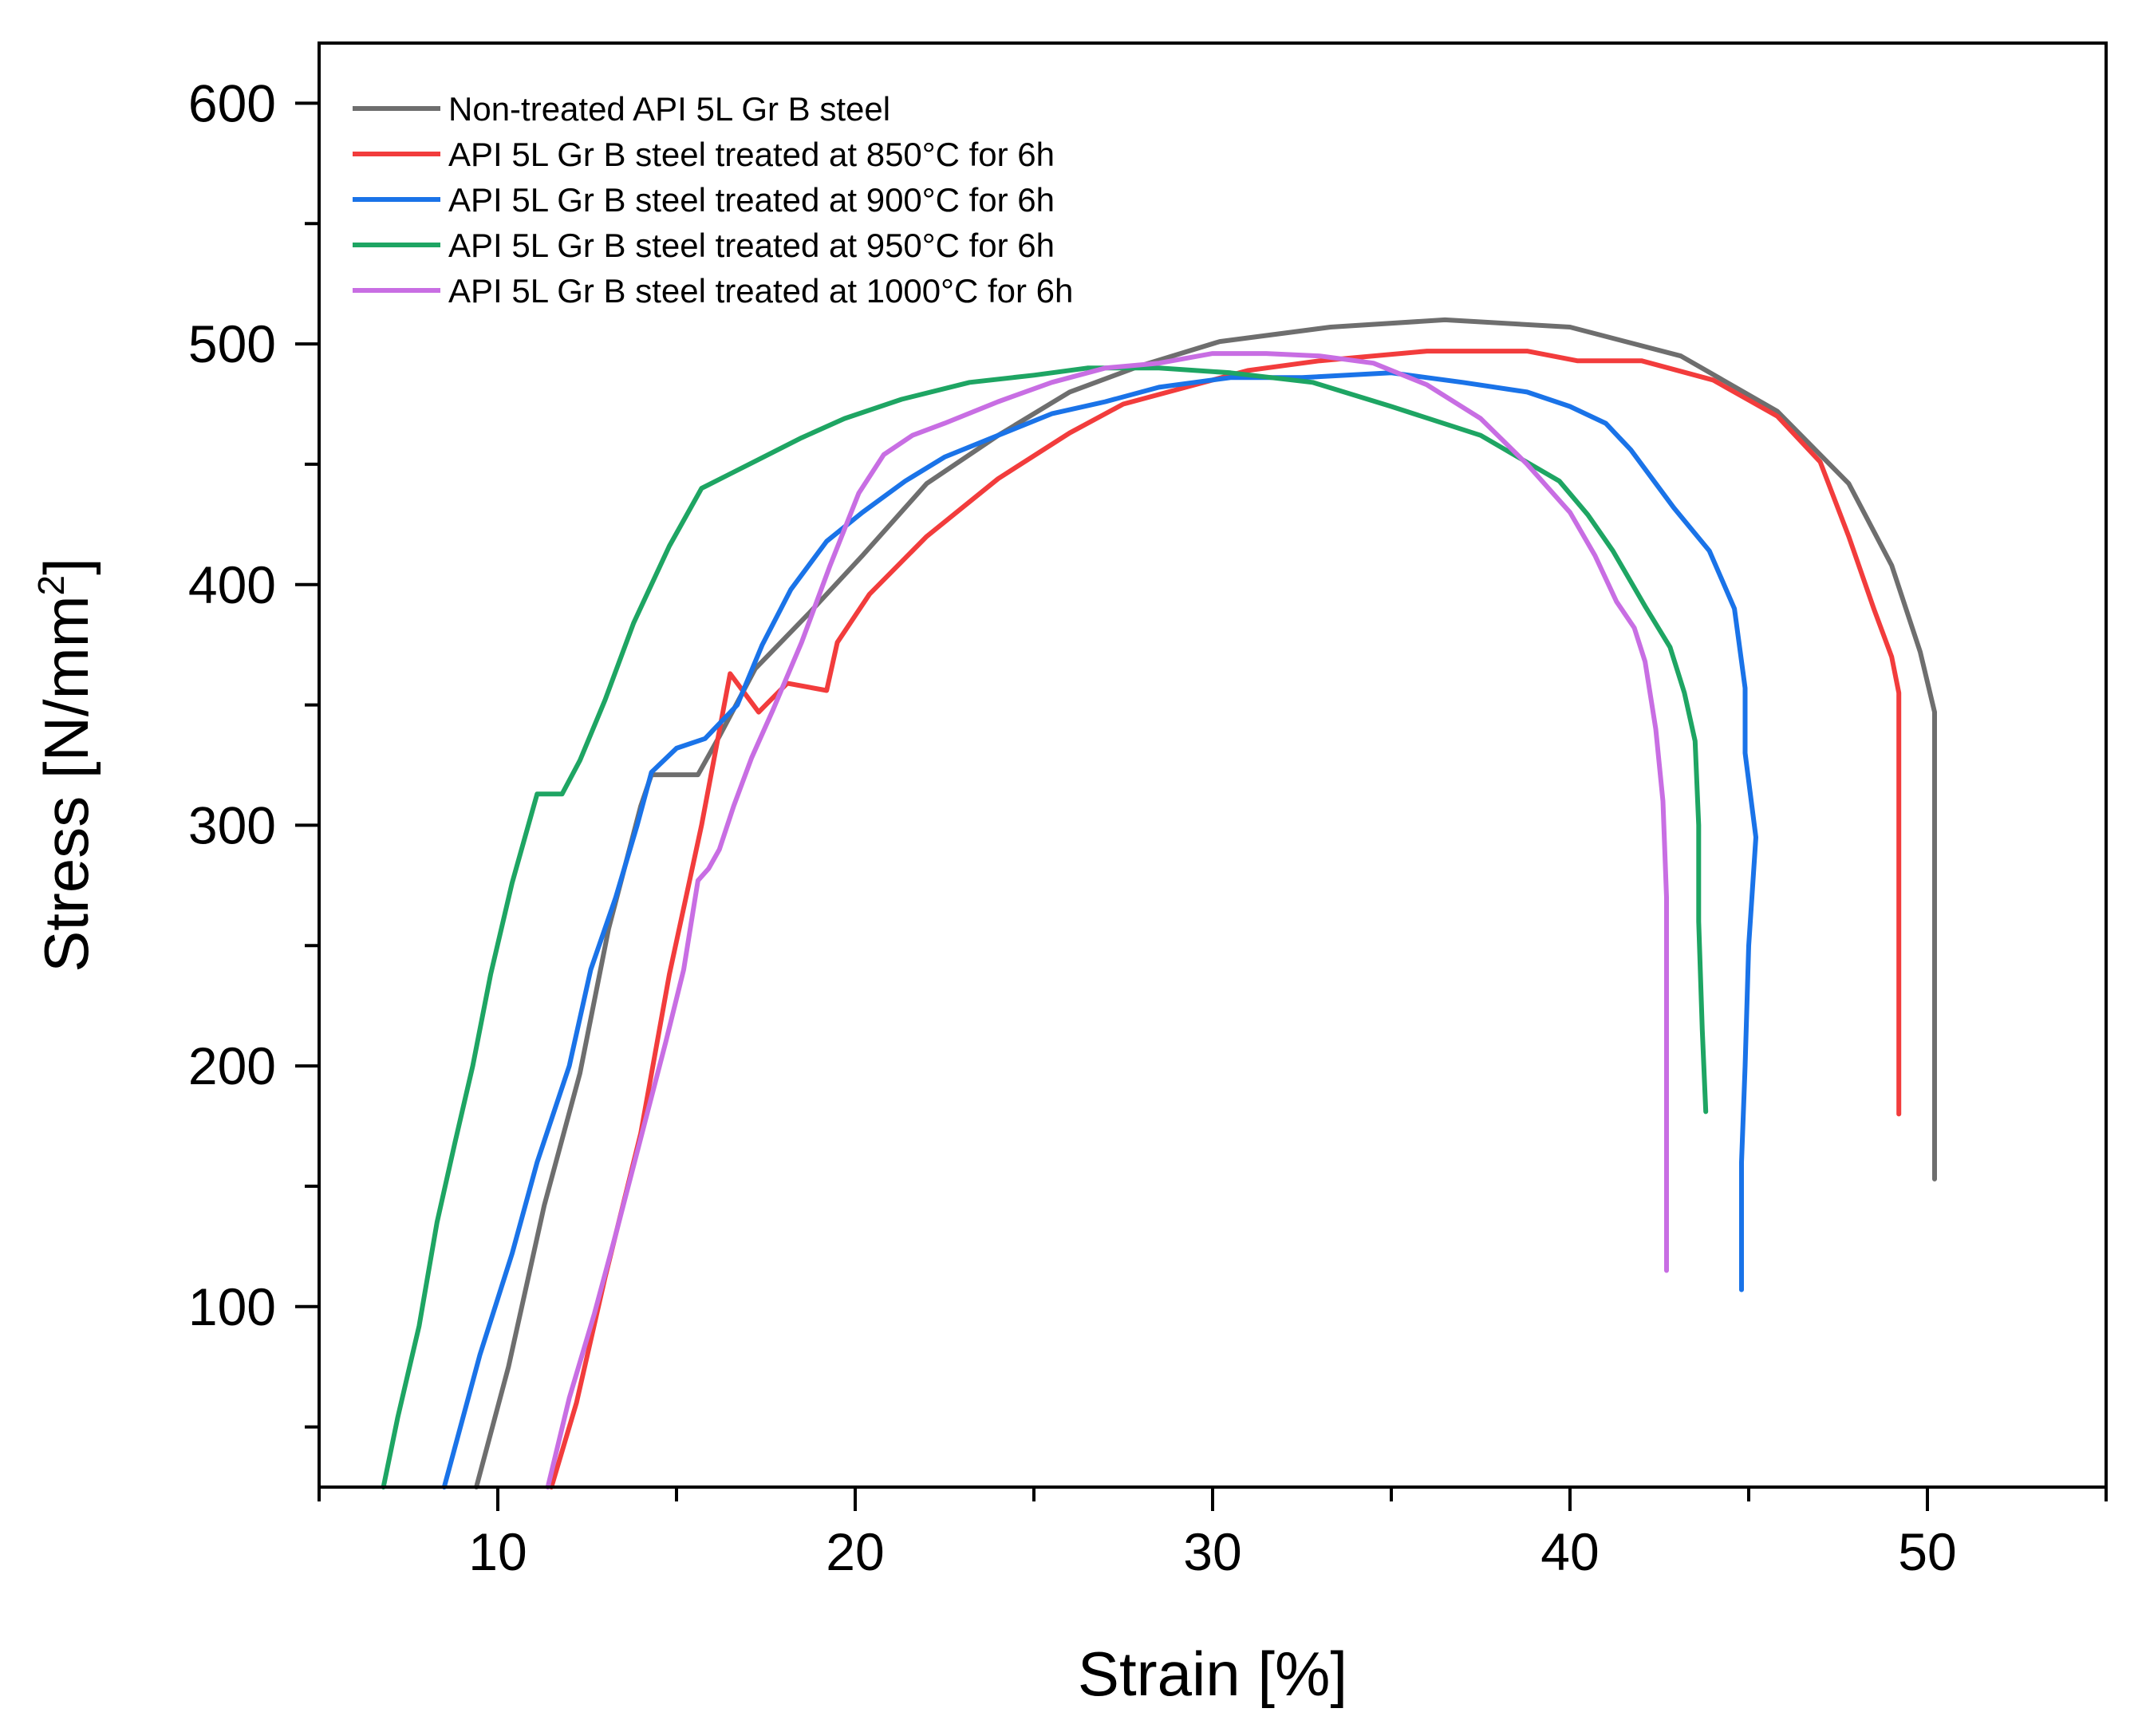  I want to click on x-tick-label: 10, so click(498, 1551).